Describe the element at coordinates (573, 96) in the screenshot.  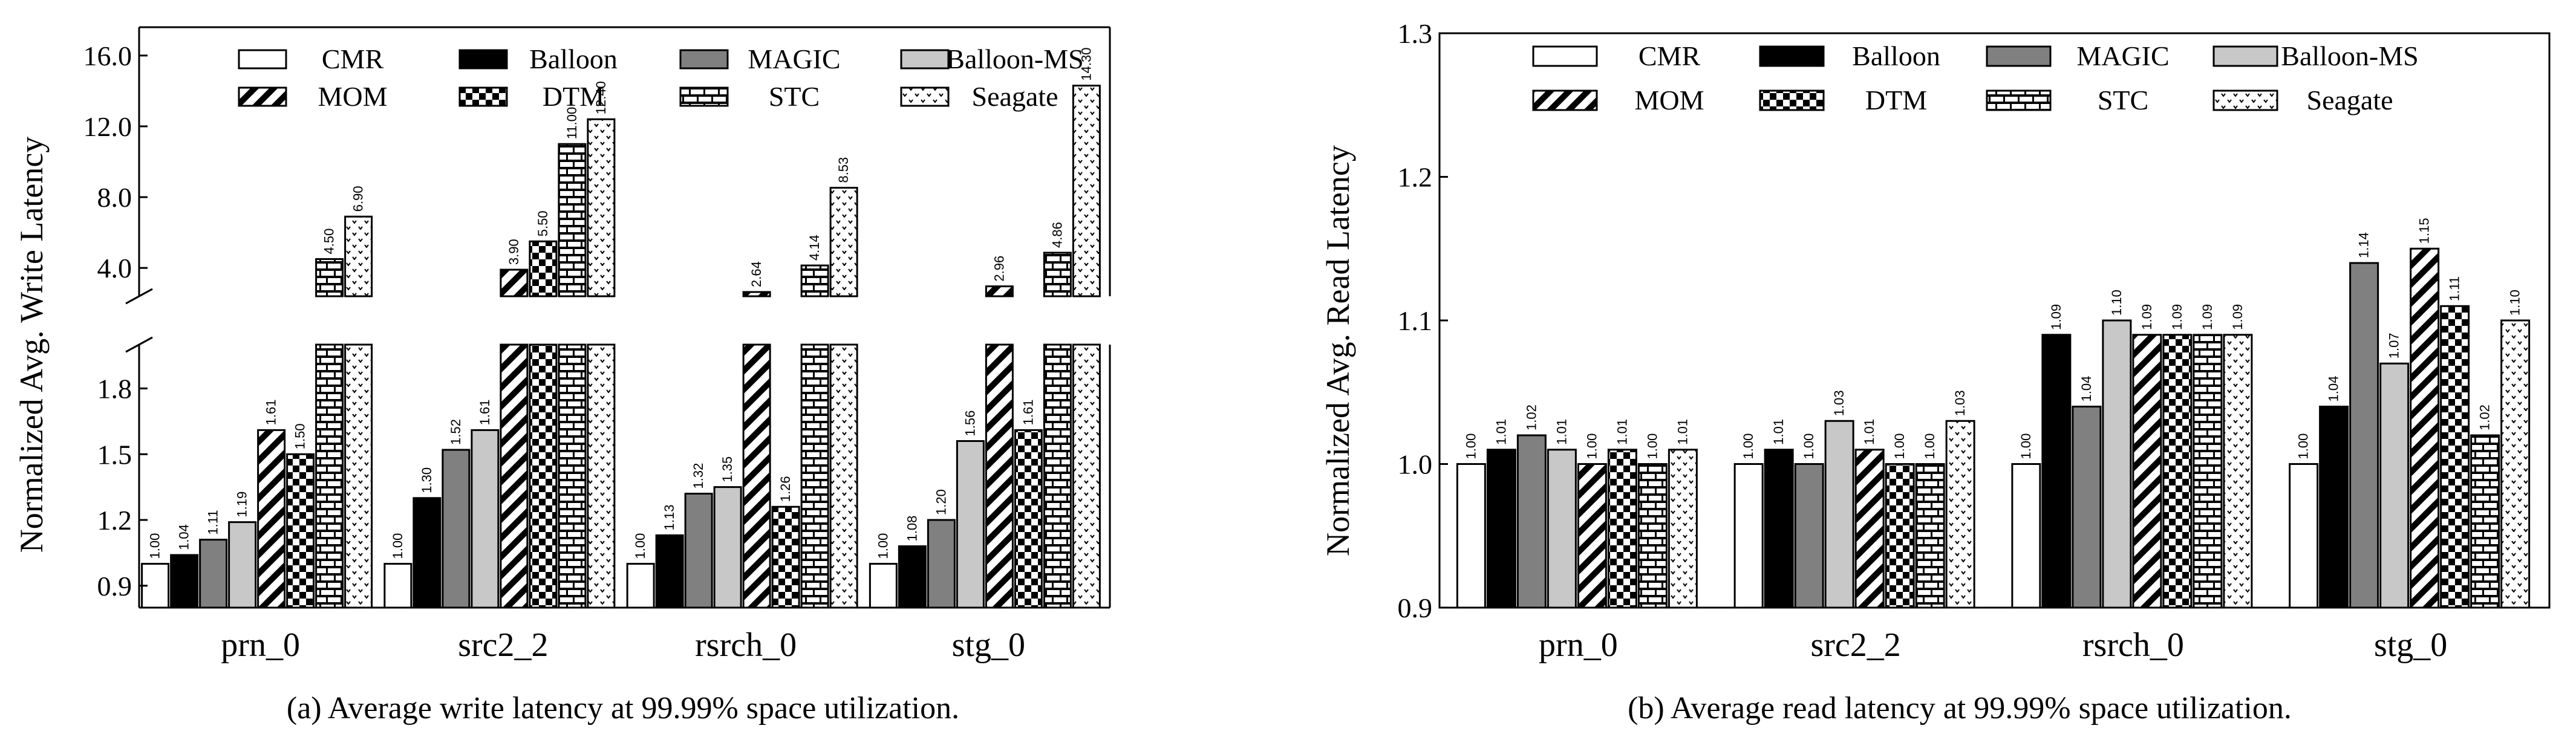
I see `a-legend-label-dtm: DTM` at that location.